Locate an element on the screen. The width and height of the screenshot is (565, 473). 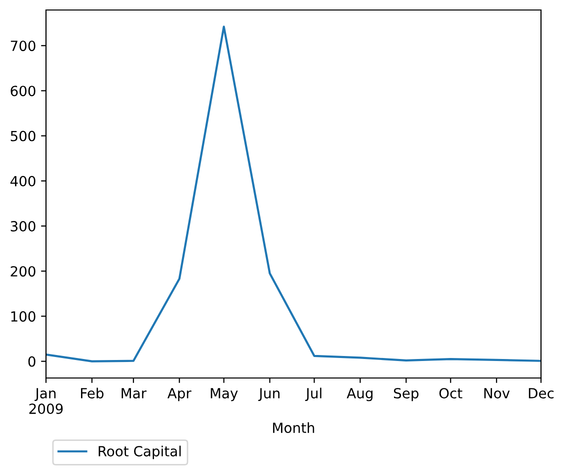
y-tick-label: 700 is located at coordinates (23, 46).